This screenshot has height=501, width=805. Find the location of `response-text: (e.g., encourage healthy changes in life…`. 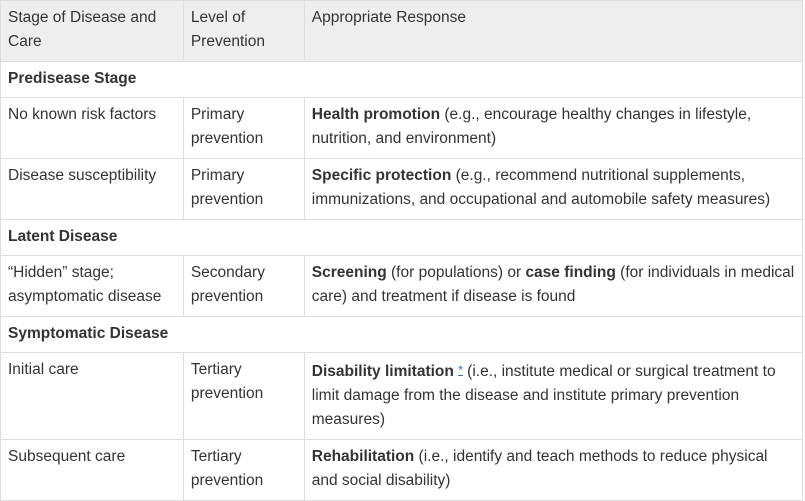

response-text: (e.g., encourage healthy changes in life… is located at coordinates (531, 126).